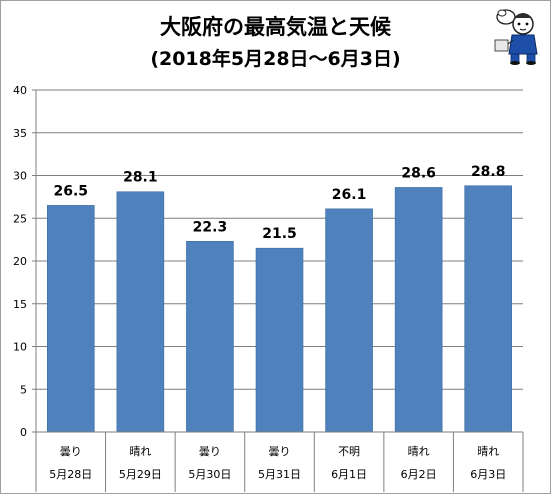  What do you see at coordinates (516, 37) in the screenshot?
I see `cartoon-mascot-icon` at bounding box center [516, 37].